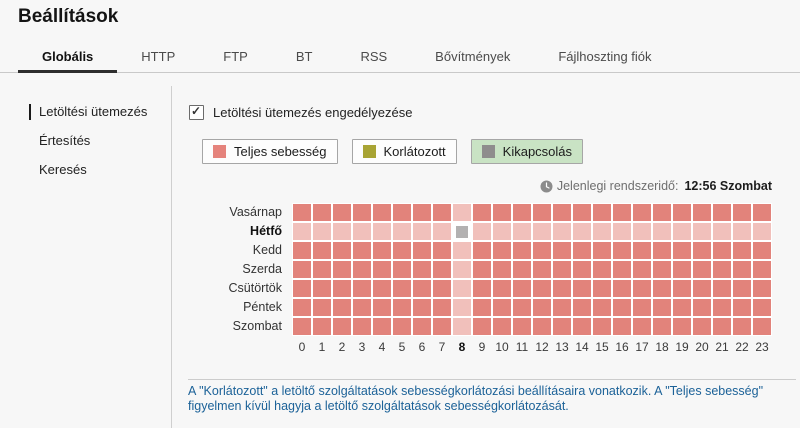  What do you see at coordinates (65, 140) in the screenshot?
I see `sidebar-item-ertesites: Értesítés` at bounding box center [65, 140].